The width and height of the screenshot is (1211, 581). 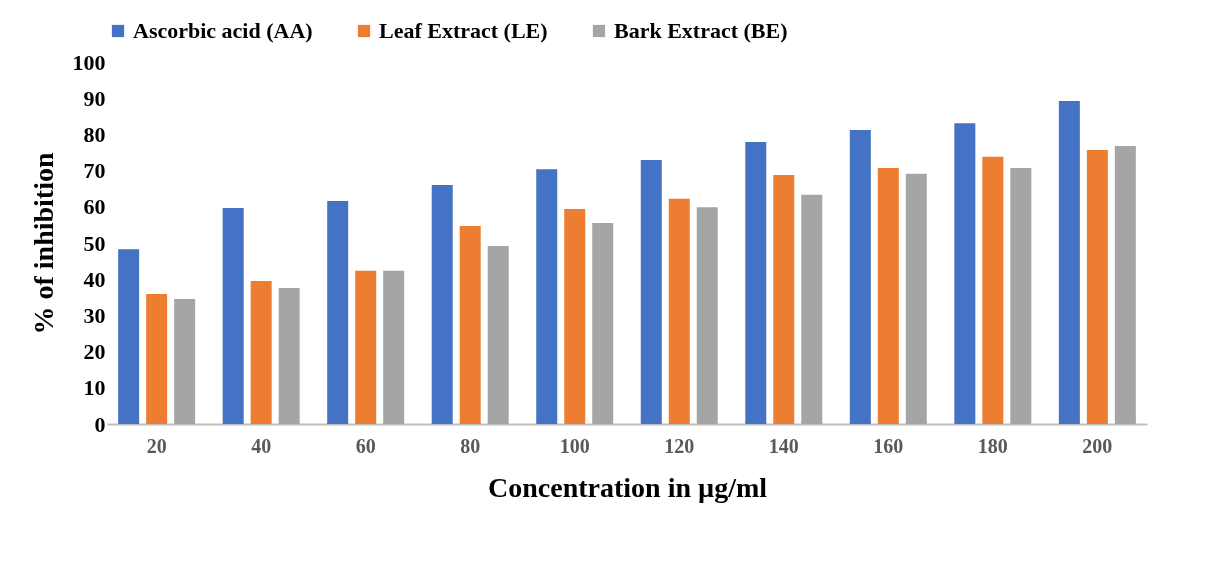 What do you see at coordinates (627, 487) in the screenshot?
I see `x-axis-title: Concentration in µg/ml` at bounding box center [627, 487].